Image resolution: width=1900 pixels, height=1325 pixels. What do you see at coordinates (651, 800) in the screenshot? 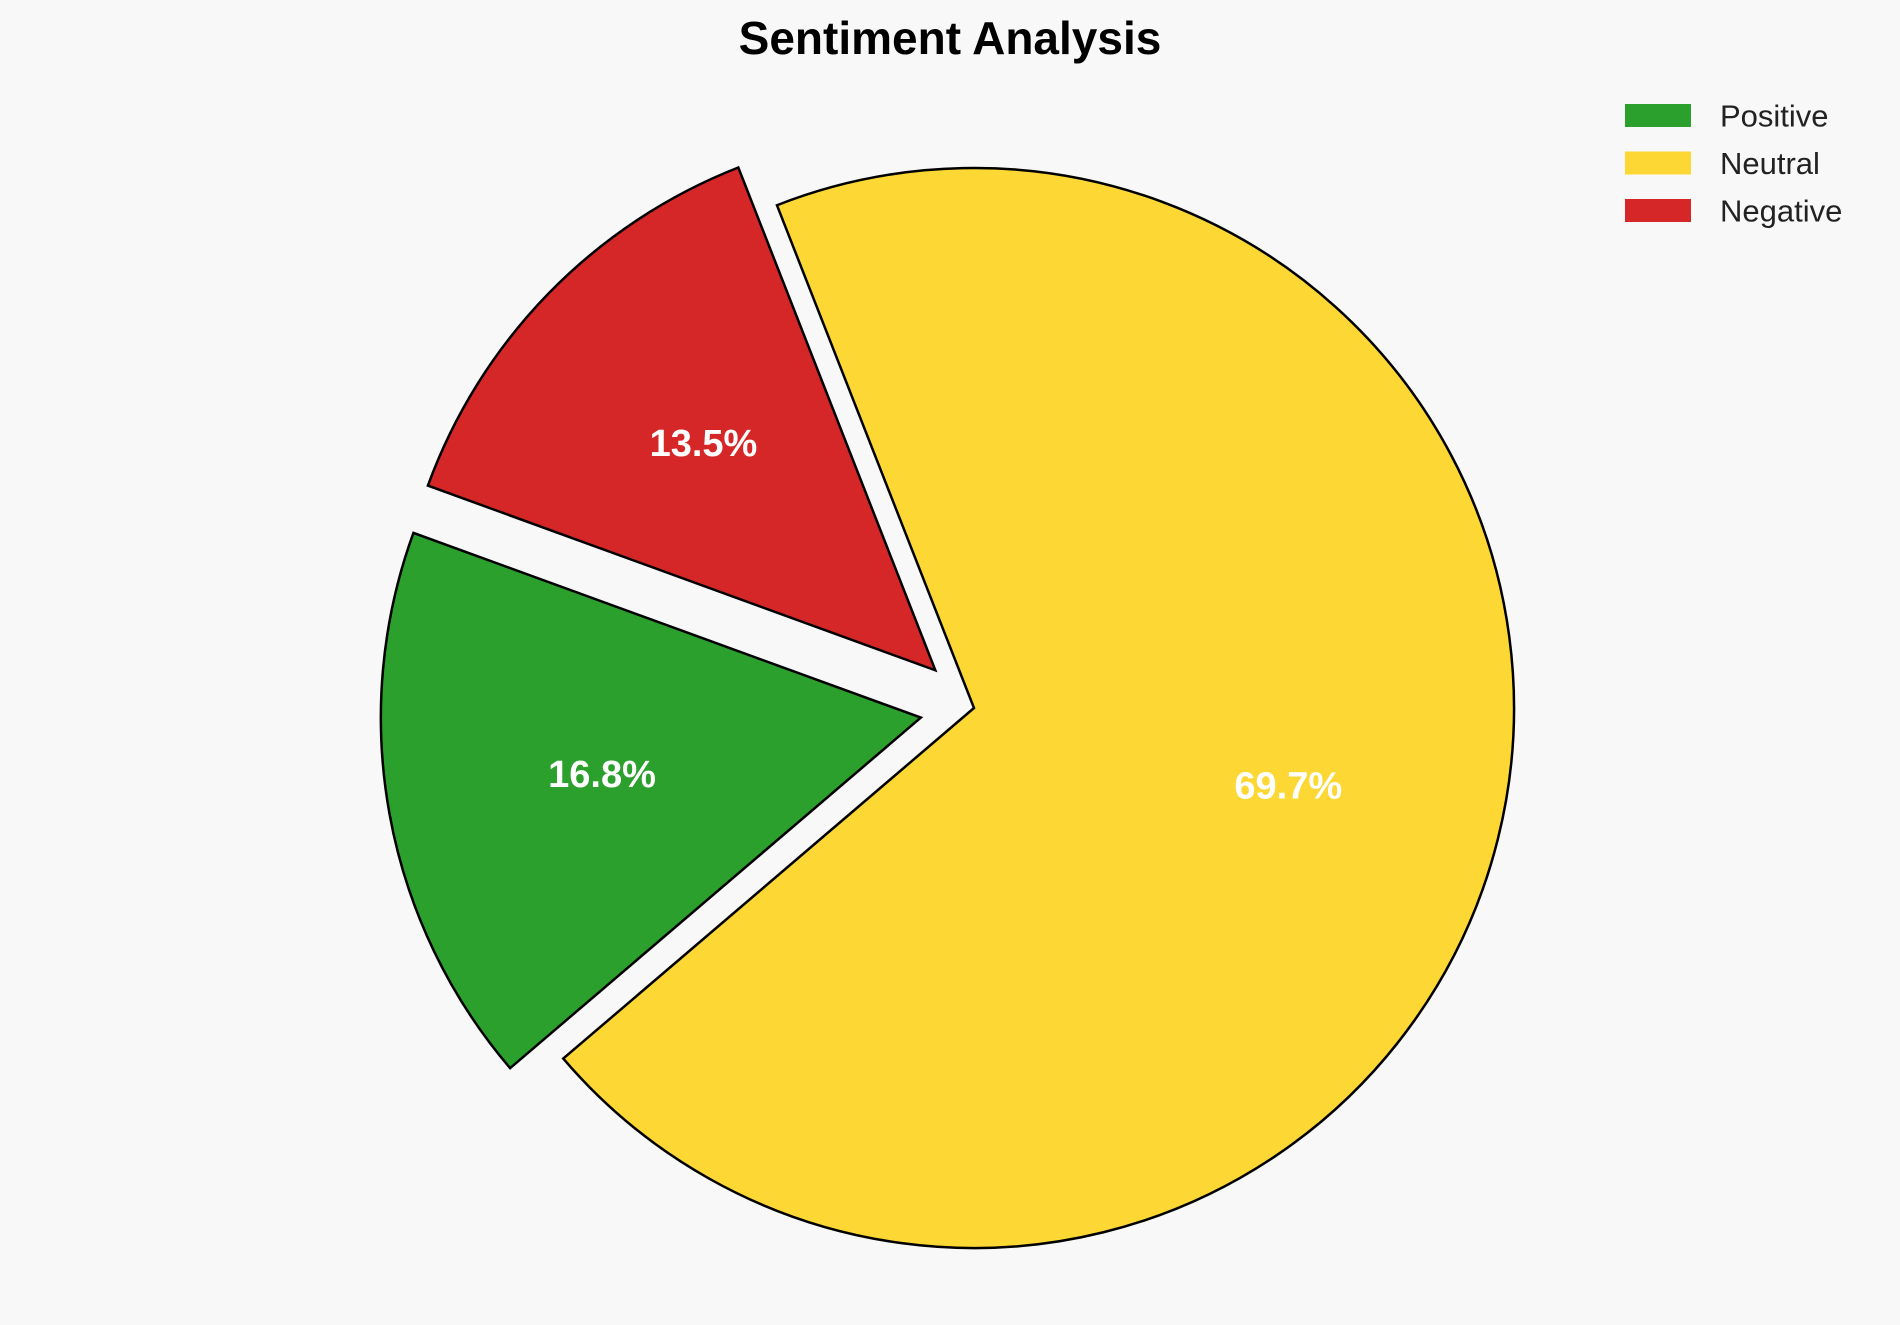
I see `pie-slice-positive` at bounding box center [651, 800].